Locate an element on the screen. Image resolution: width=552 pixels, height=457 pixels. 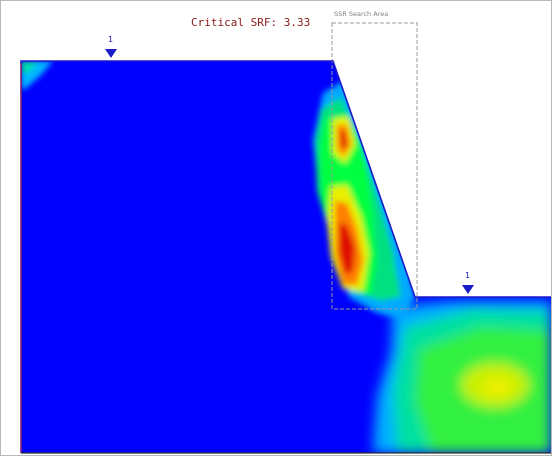
water-table-left-label: 1 is located at coordinates (111, 39).